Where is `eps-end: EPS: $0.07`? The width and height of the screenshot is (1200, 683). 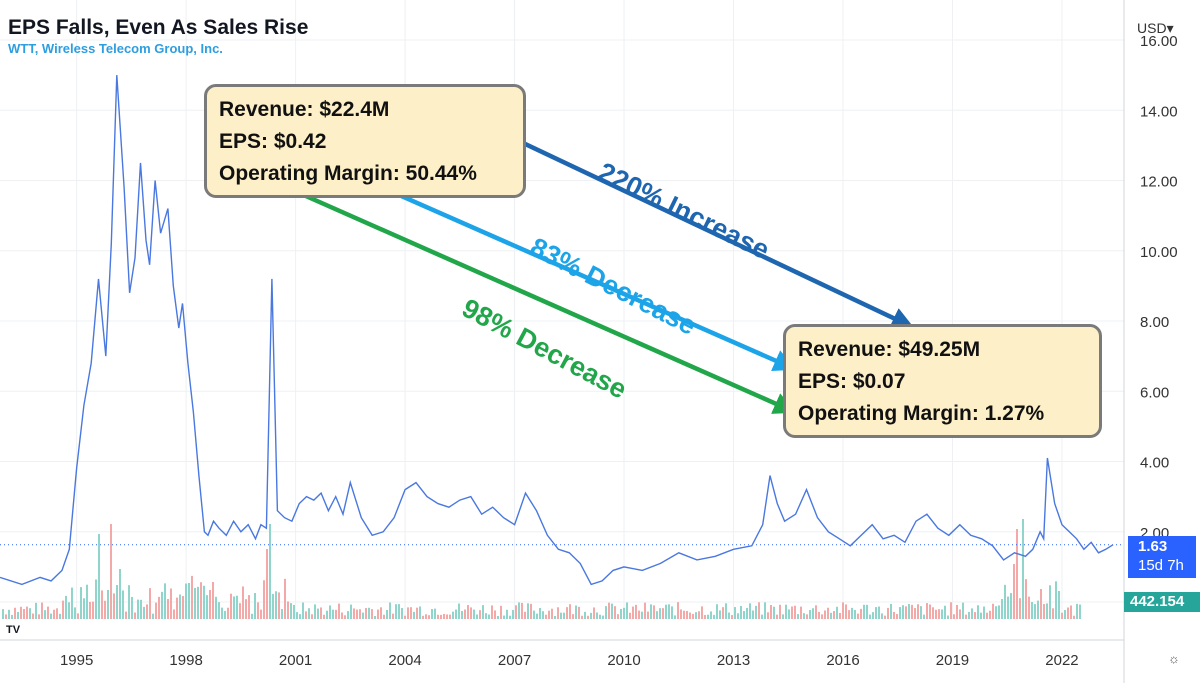
eps-end: EPS: $0.07 is located at coordinates (852, 381).